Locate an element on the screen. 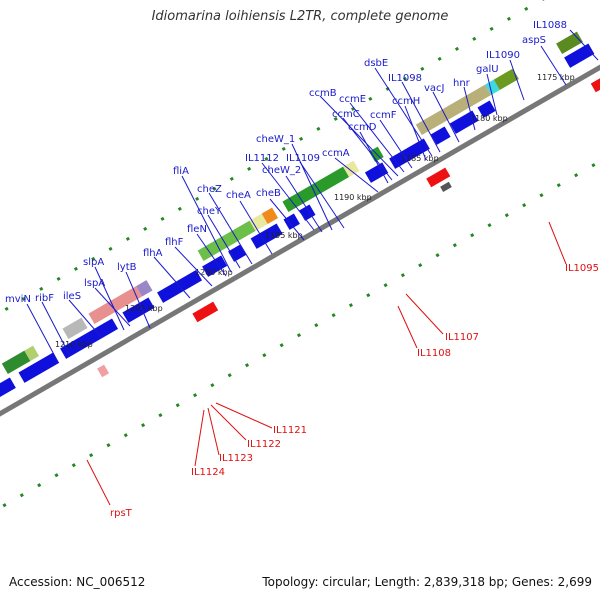 The height and width of the screenshot is (600, 600). gene-label: lytB is located at coordinates (127, 267).